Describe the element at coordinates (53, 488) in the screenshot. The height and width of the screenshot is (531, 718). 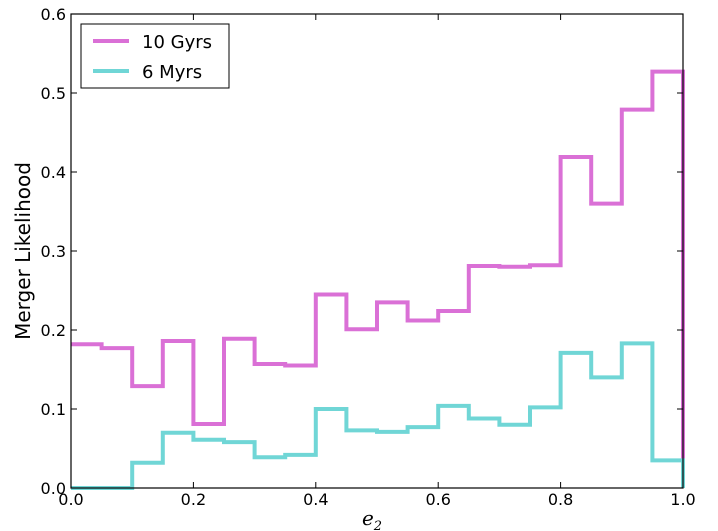
I see `y-tick-label: 0.0` at that location.